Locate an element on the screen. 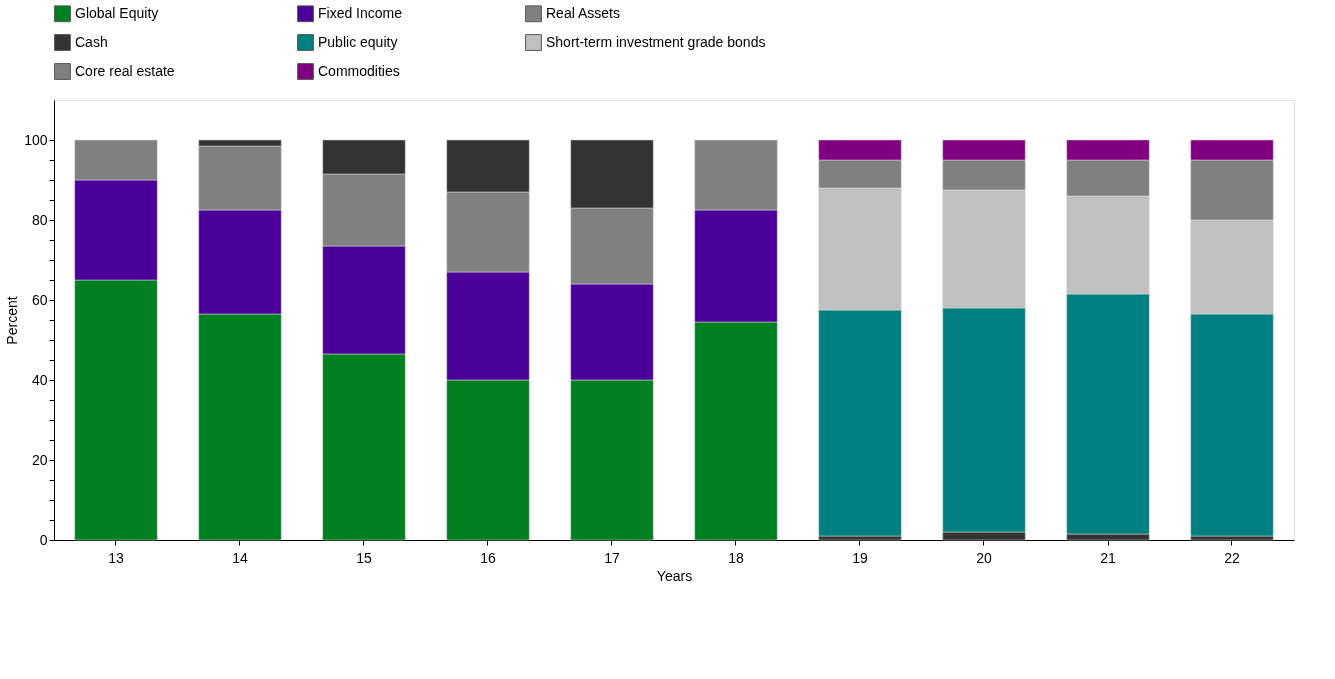  legend-label: Core real estate is located at coordinates (125, 70).